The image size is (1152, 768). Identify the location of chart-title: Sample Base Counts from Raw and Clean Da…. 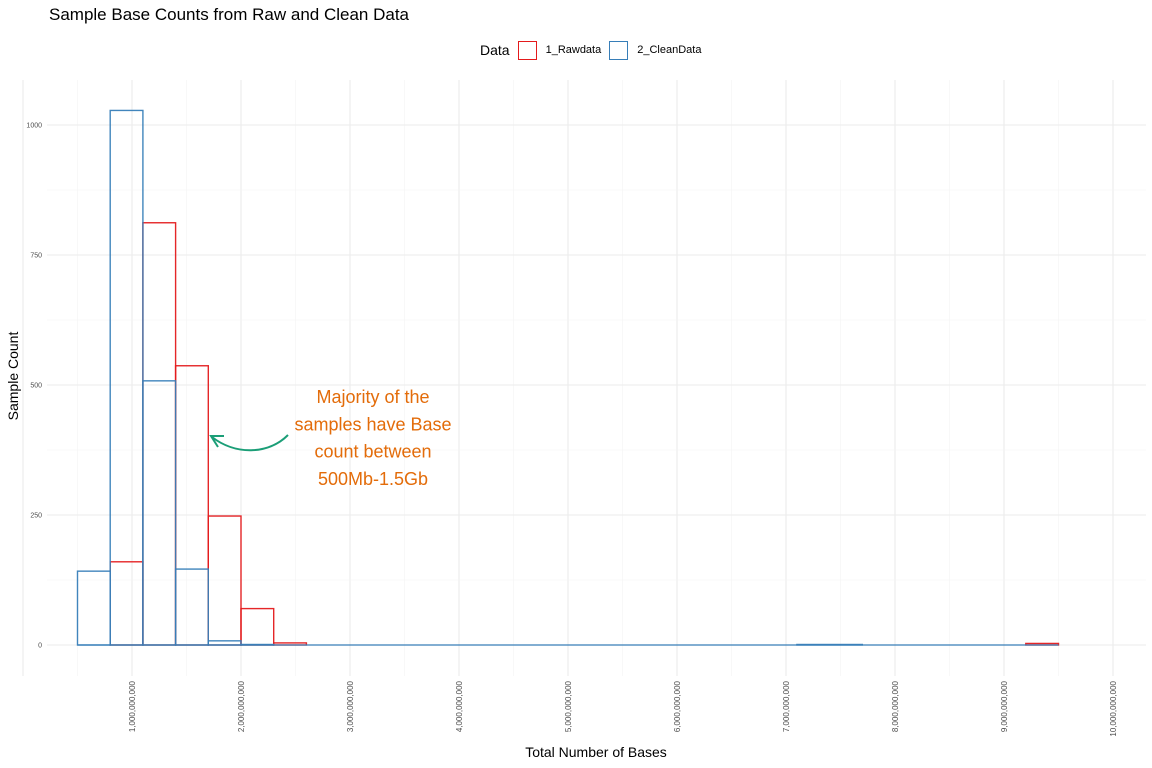
(229, 14).